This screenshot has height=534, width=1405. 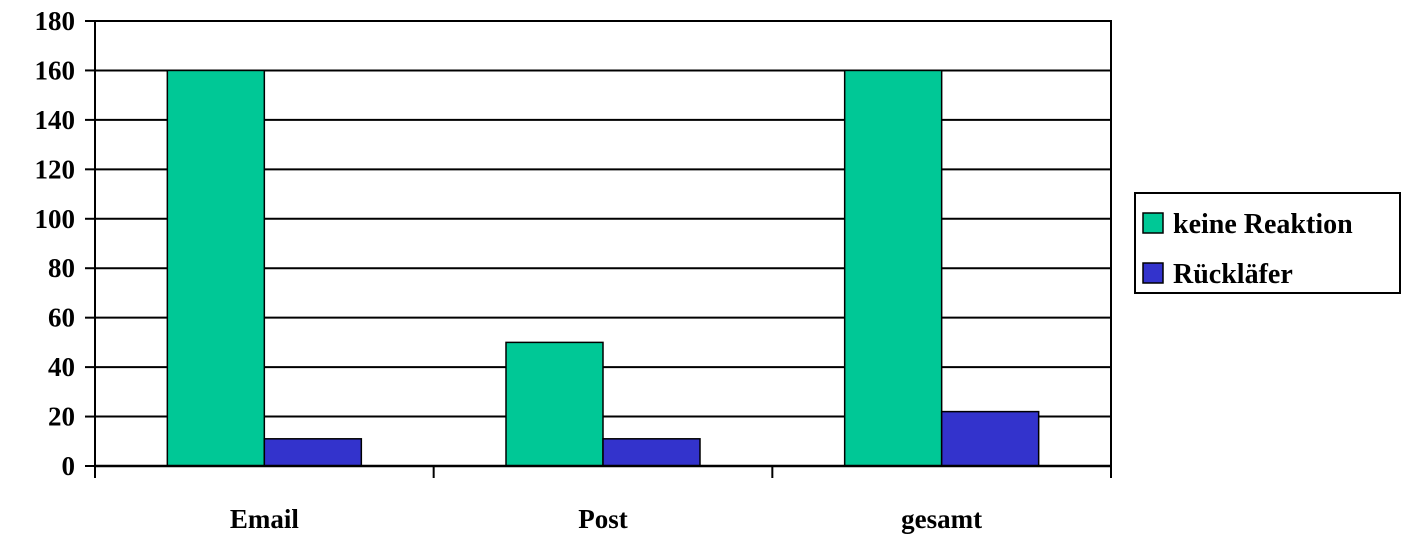 What do you see at coordinates (893, 268) in the screenshot?
I see `bar-keine-reaktion-gesamt` at bounding box center [893, 268].